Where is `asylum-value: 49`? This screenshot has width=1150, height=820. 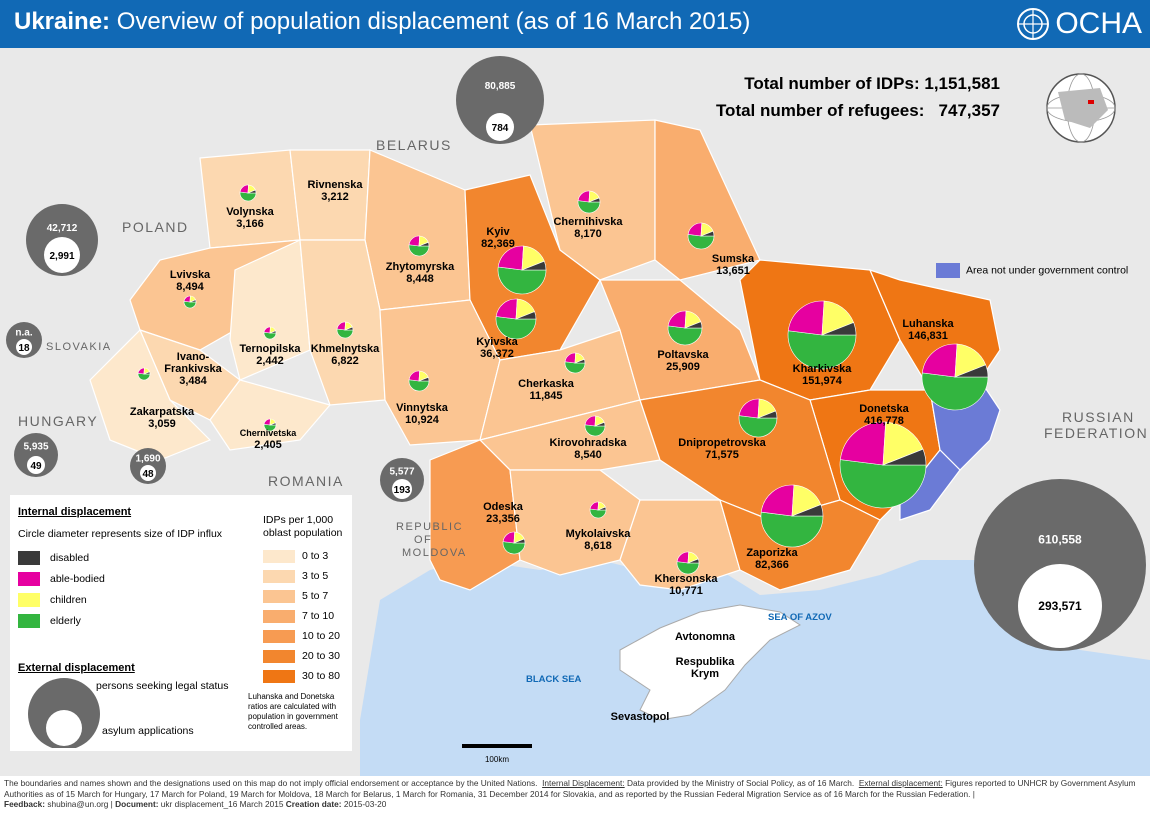 asylum-value: 49 is located at coordinates (36, 466).